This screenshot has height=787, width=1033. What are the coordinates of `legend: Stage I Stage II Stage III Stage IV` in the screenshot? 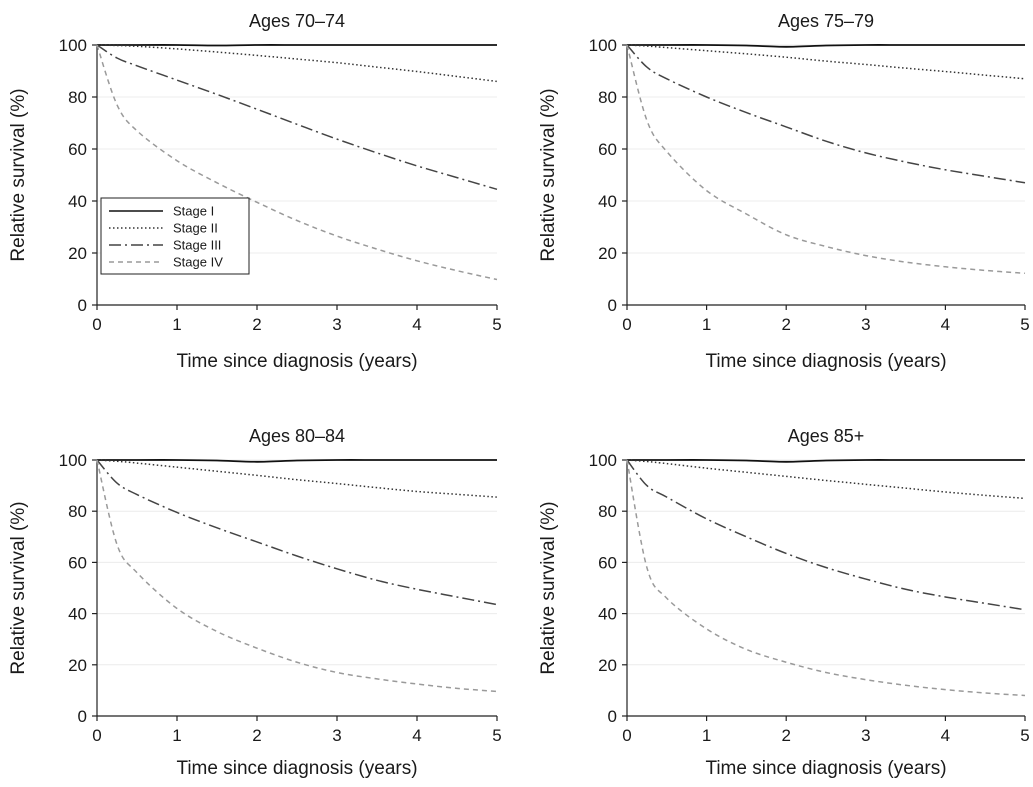 It's located at (175, 236).